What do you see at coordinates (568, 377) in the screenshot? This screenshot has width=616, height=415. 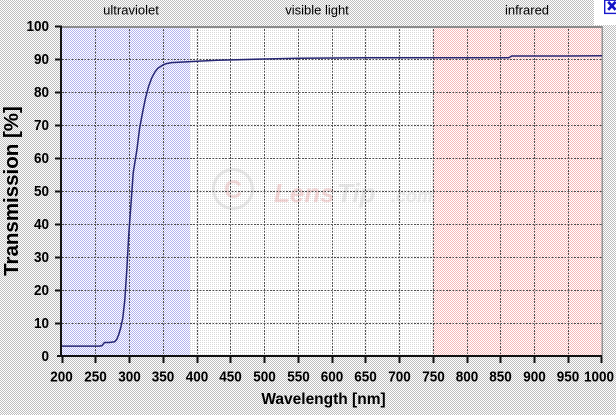 I see `svg-text: 950` at bounding box center [568, 377].